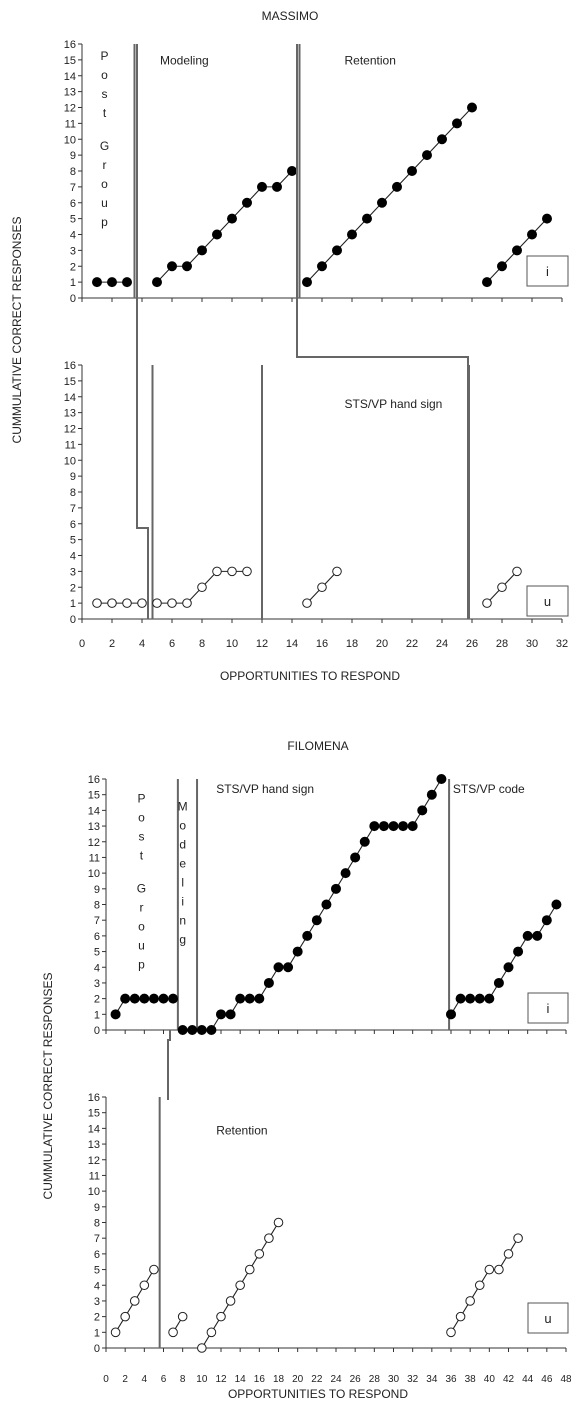 Image resolution: width=571 pixels, height=1406 pixels. Describe the element at coordinates (164, 1379) in the screenshot. I see `filomena-x-tick-label: 6` at that location.